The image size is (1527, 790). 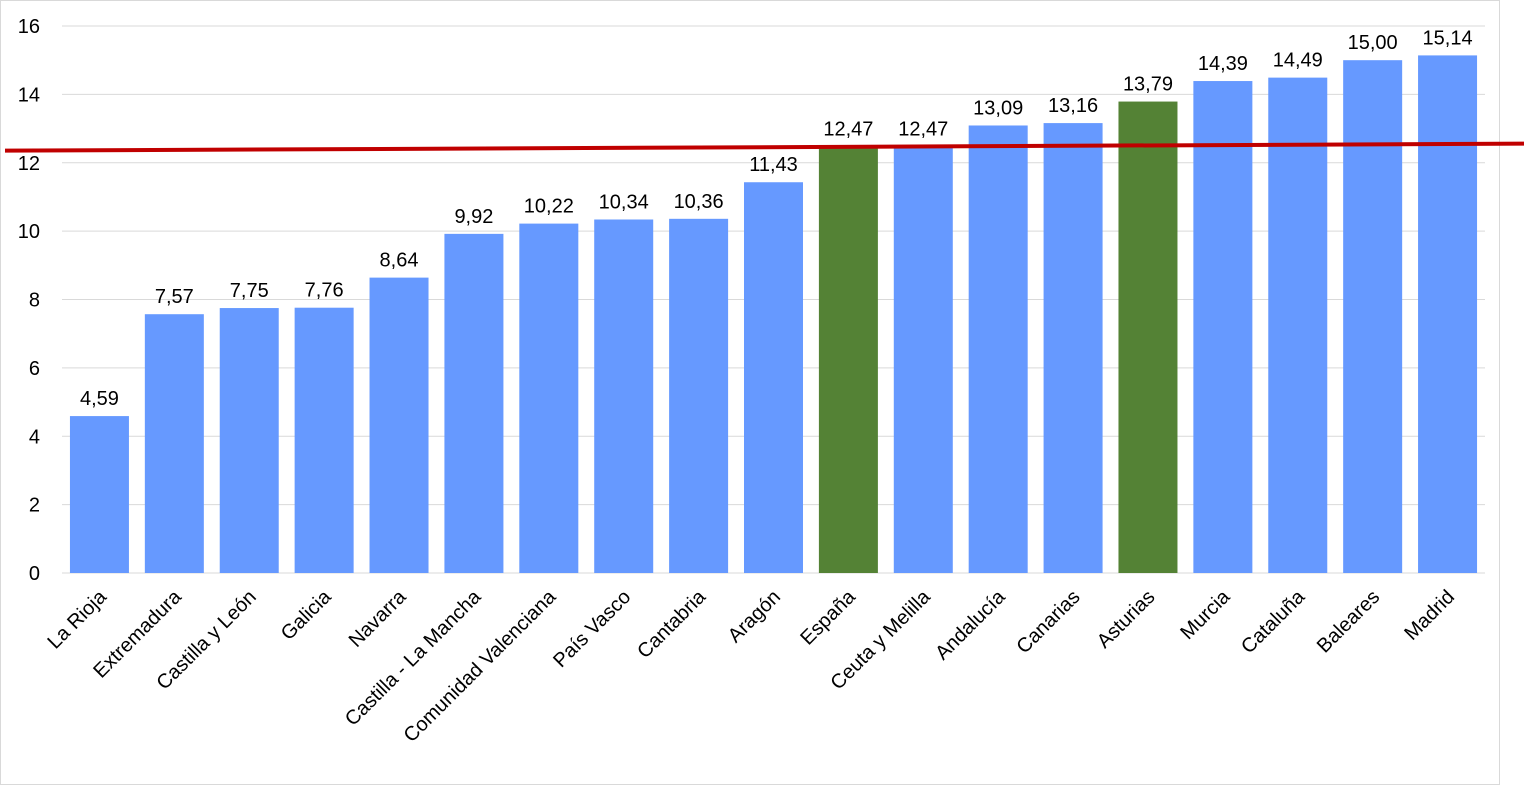 I want to click on x-tick-label: Cantabria, so click(x=671, y=623).